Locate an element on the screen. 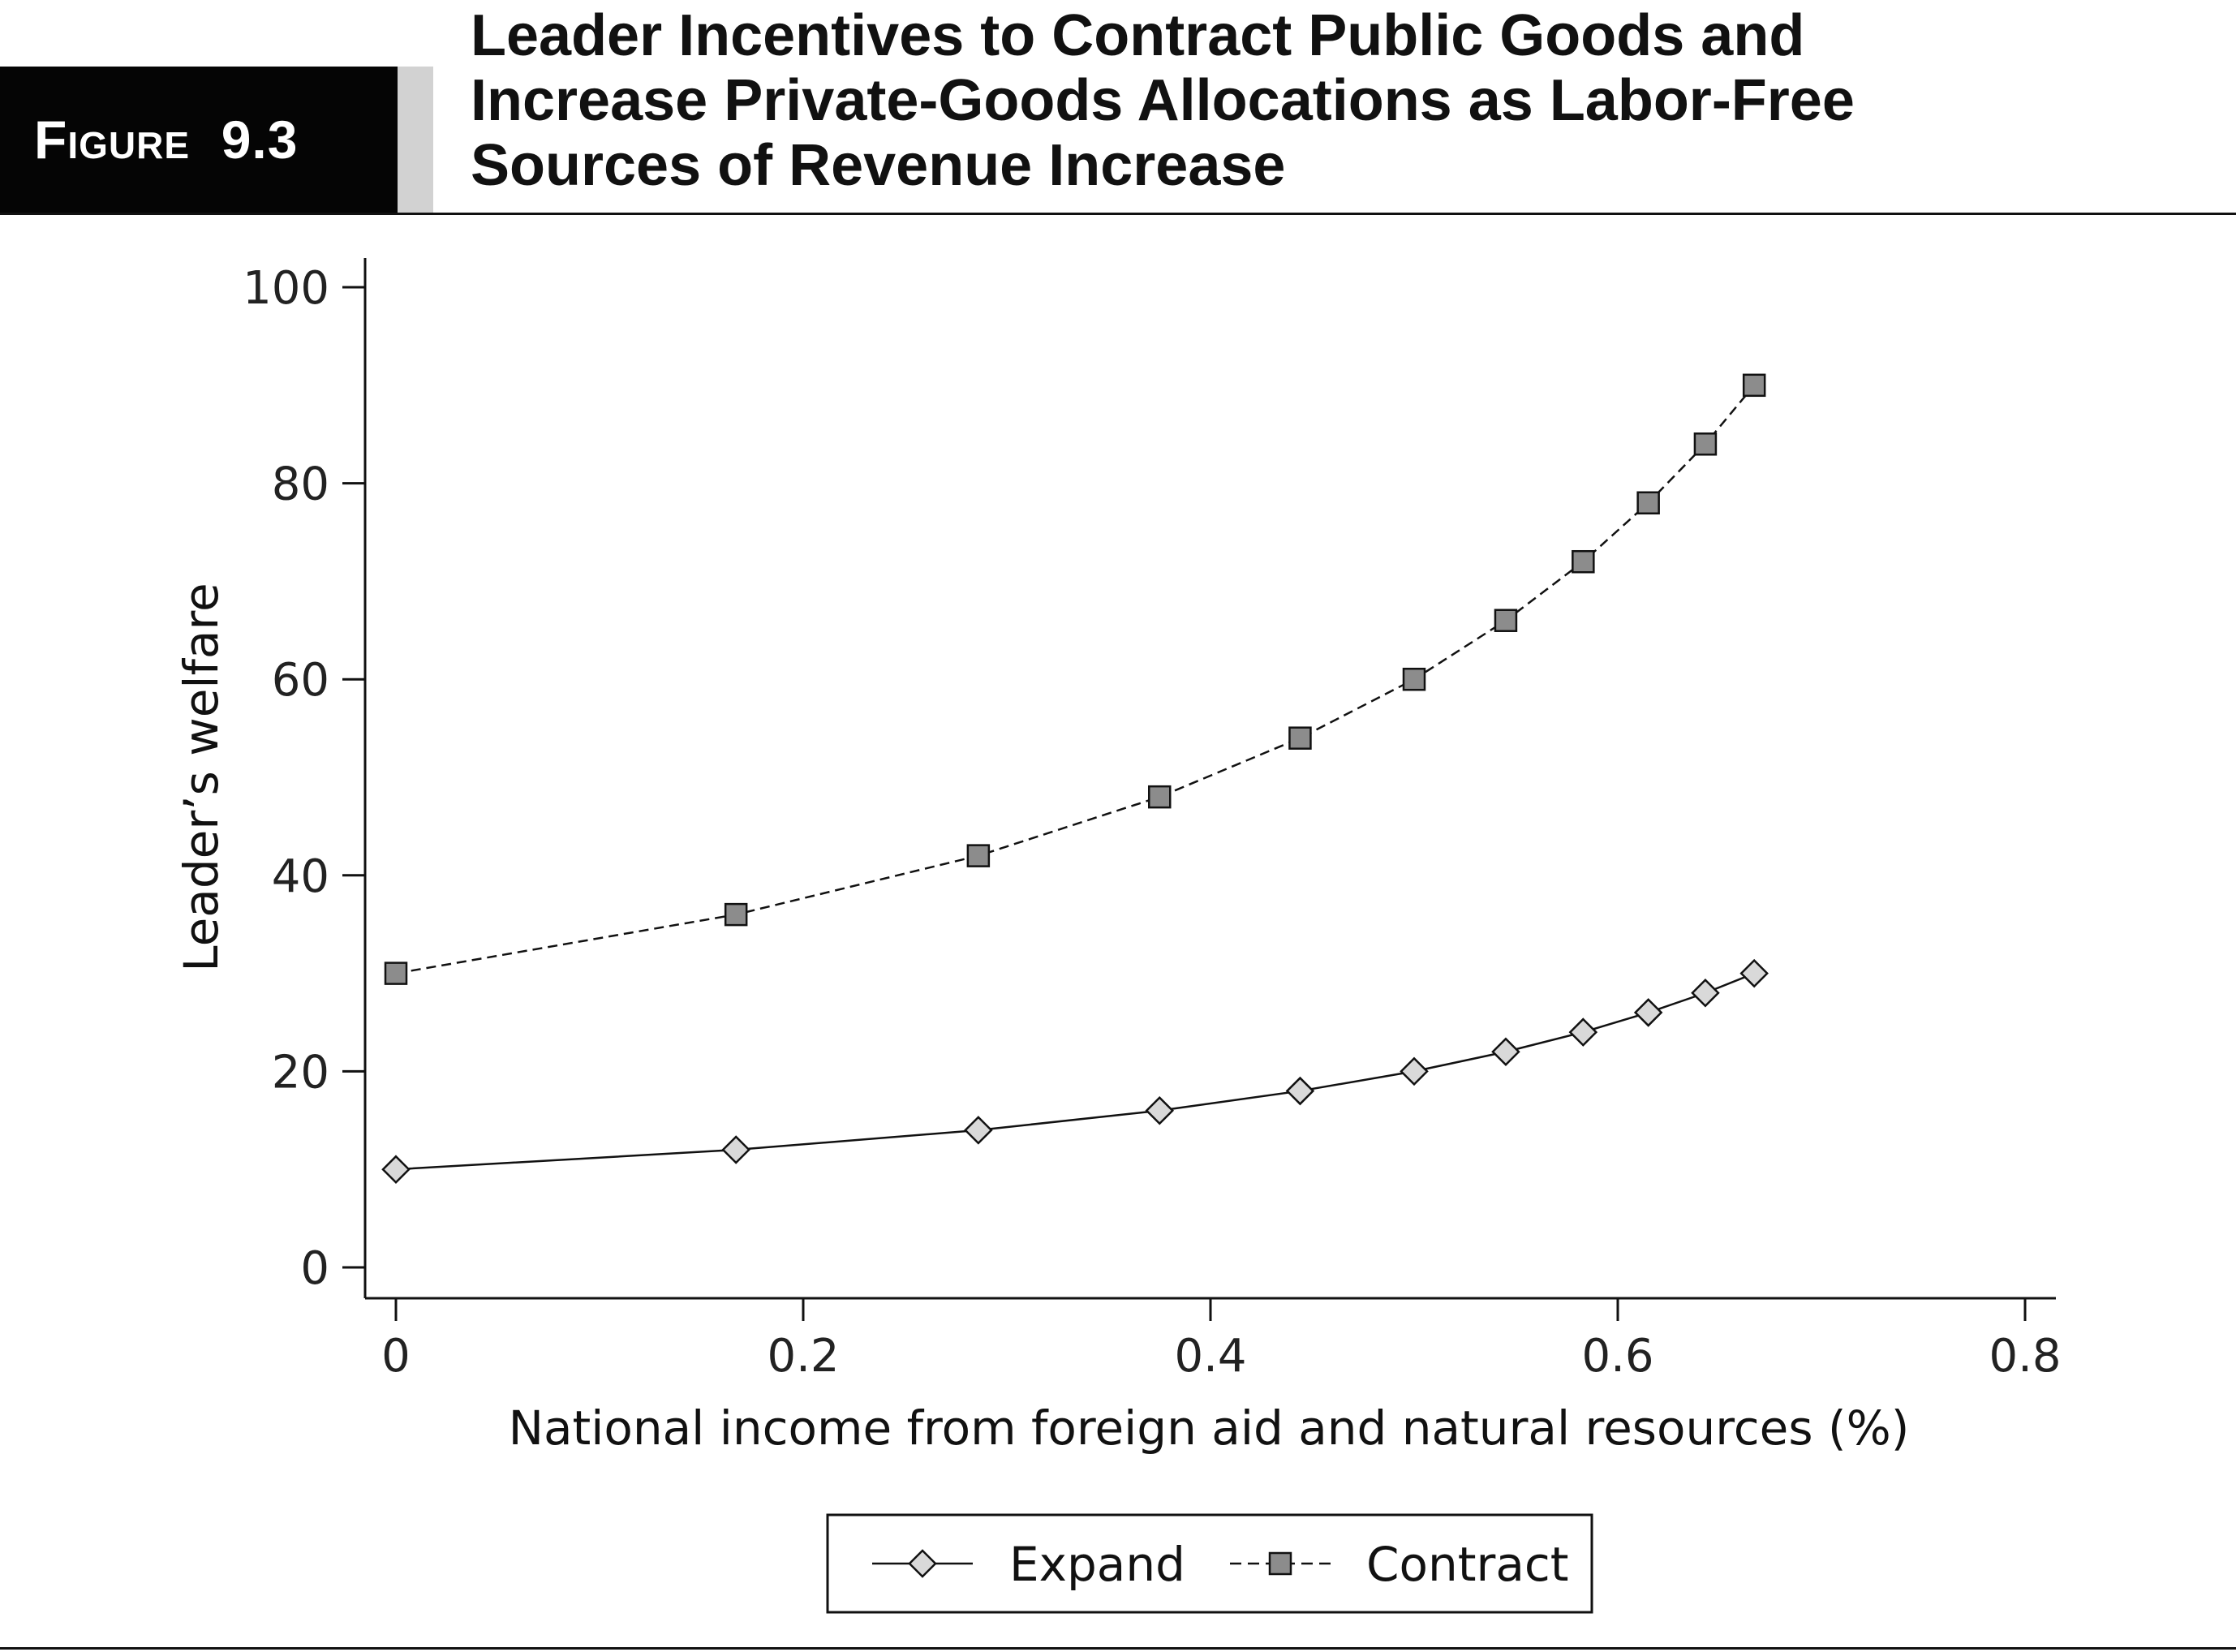  x-tick-label: 0.2 is located at coordinates (803, 1356).